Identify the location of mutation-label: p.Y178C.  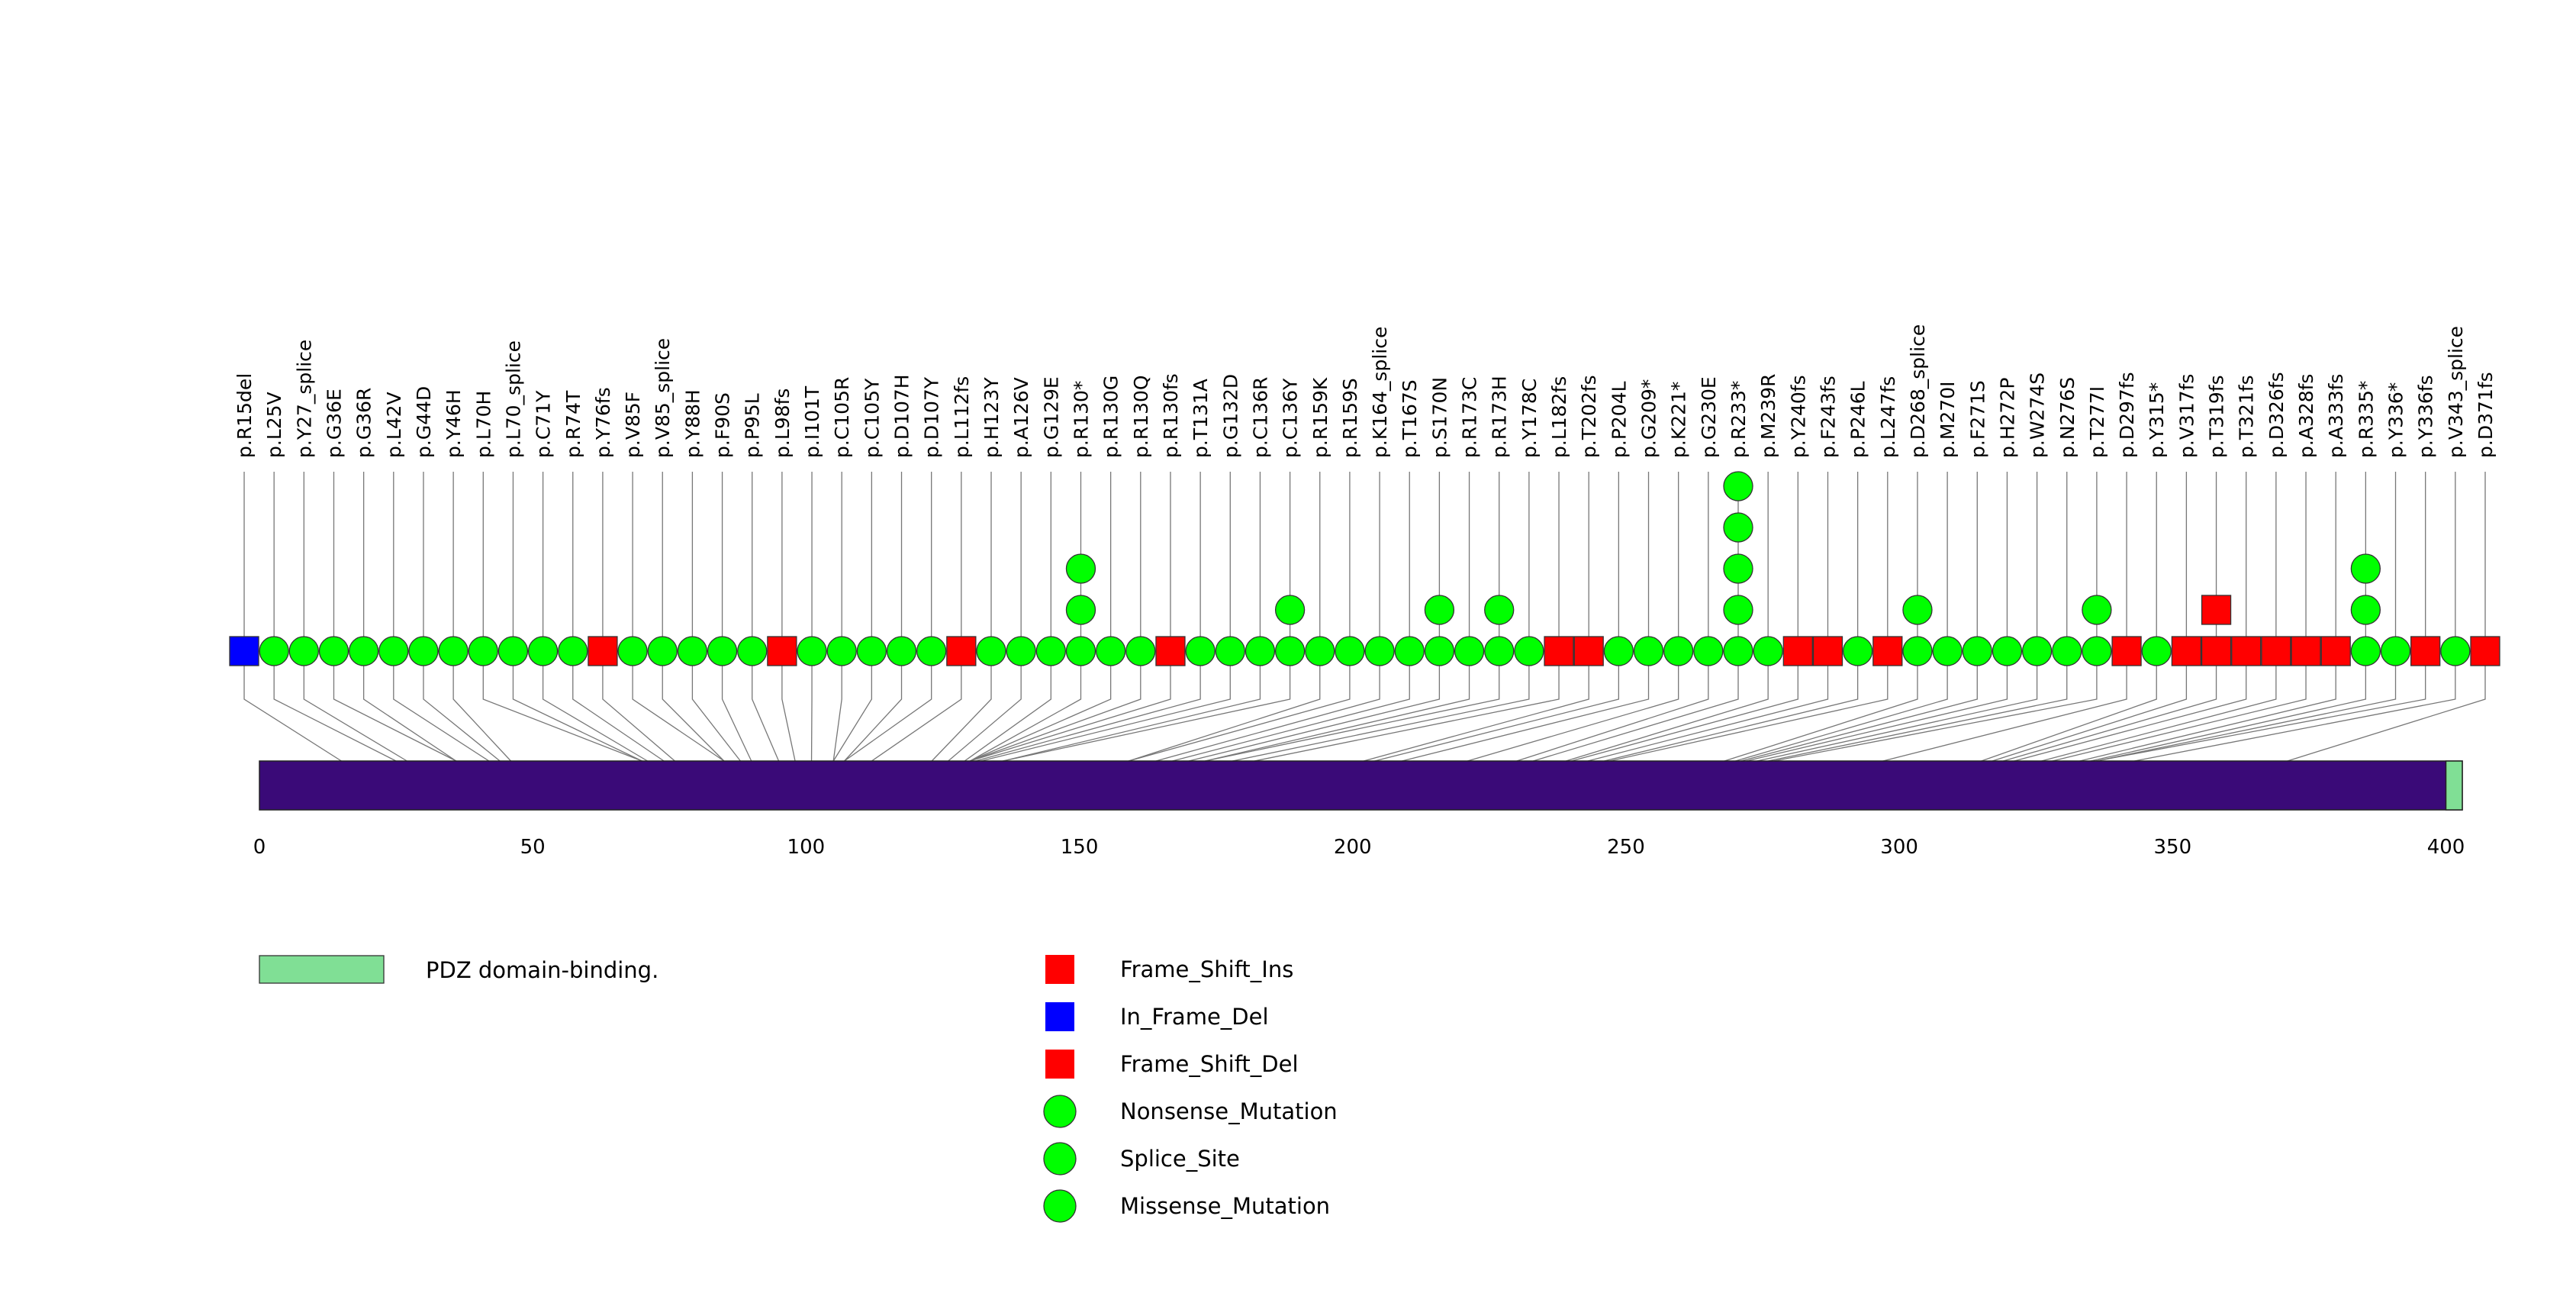
(1529, 419).